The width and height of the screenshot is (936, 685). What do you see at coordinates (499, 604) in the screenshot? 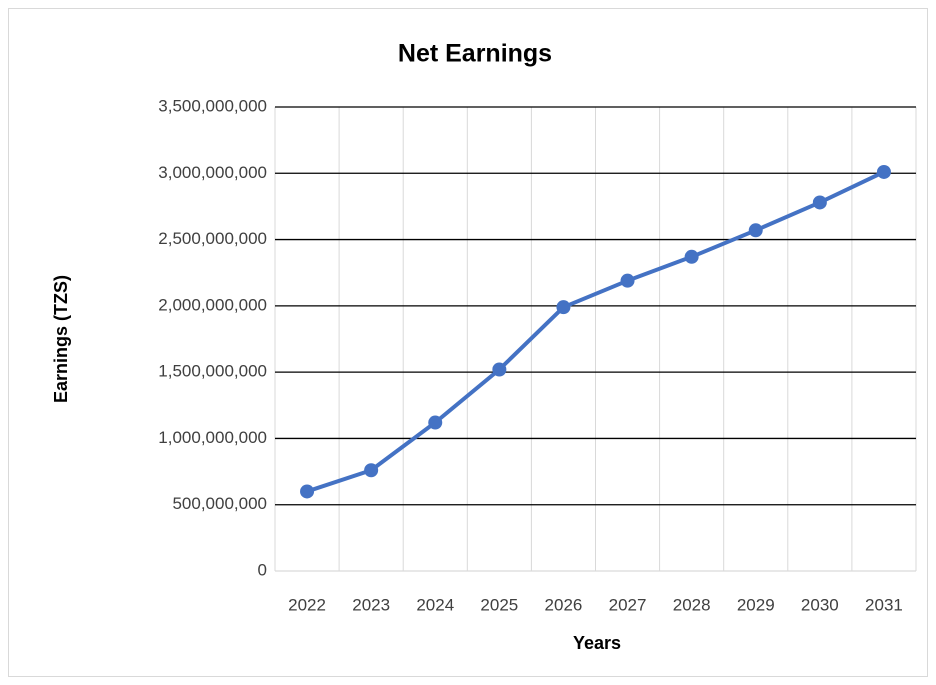
I see `x-tick-label: 2025` at bounding box center [499, 604].